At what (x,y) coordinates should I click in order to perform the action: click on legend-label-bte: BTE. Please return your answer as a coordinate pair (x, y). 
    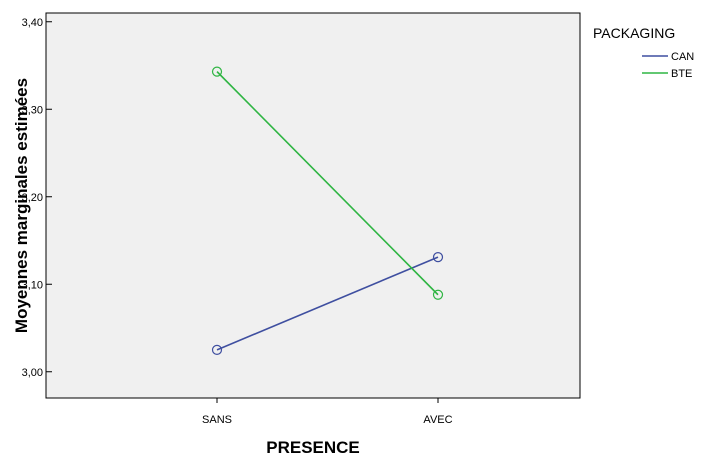
    Looking at the image, I should click on (681, 74).